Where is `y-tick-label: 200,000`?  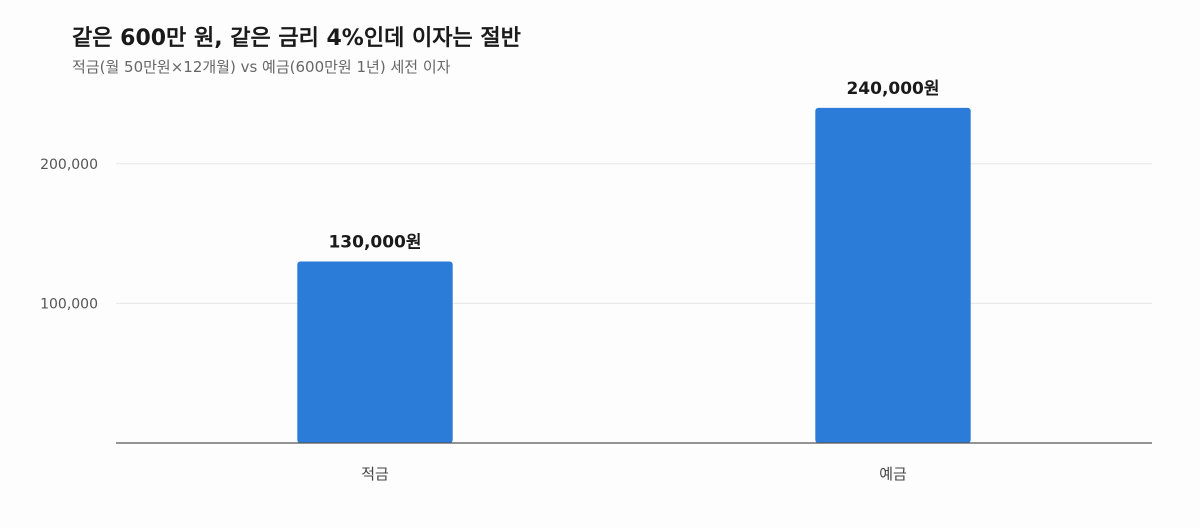
y-tick-label: 200,000 is located at coordinates (69, 165).